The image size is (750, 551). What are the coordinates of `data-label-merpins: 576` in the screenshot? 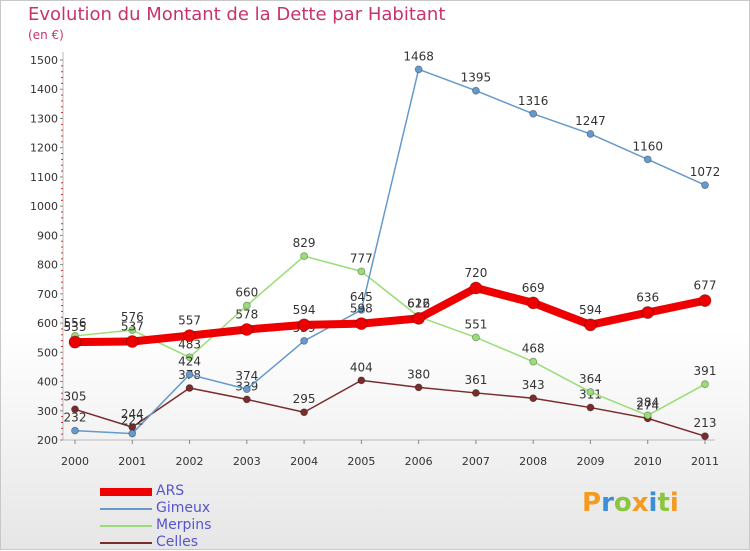 It's located at (132, 317).